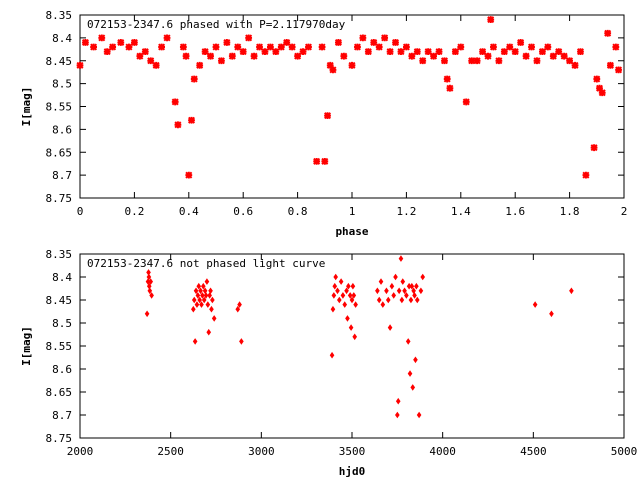 The width and height of the screenshot is (640, 484). Describe the element at coordinates (134, 211) in the screenshot. I see `x-tick-label: 0.2` at that location.